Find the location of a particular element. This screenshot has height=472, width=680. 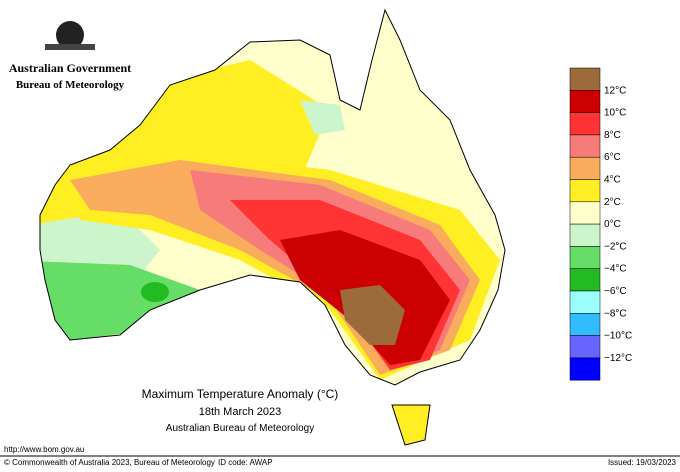

legend-label: 8°C is located at coordinates (612, 135).